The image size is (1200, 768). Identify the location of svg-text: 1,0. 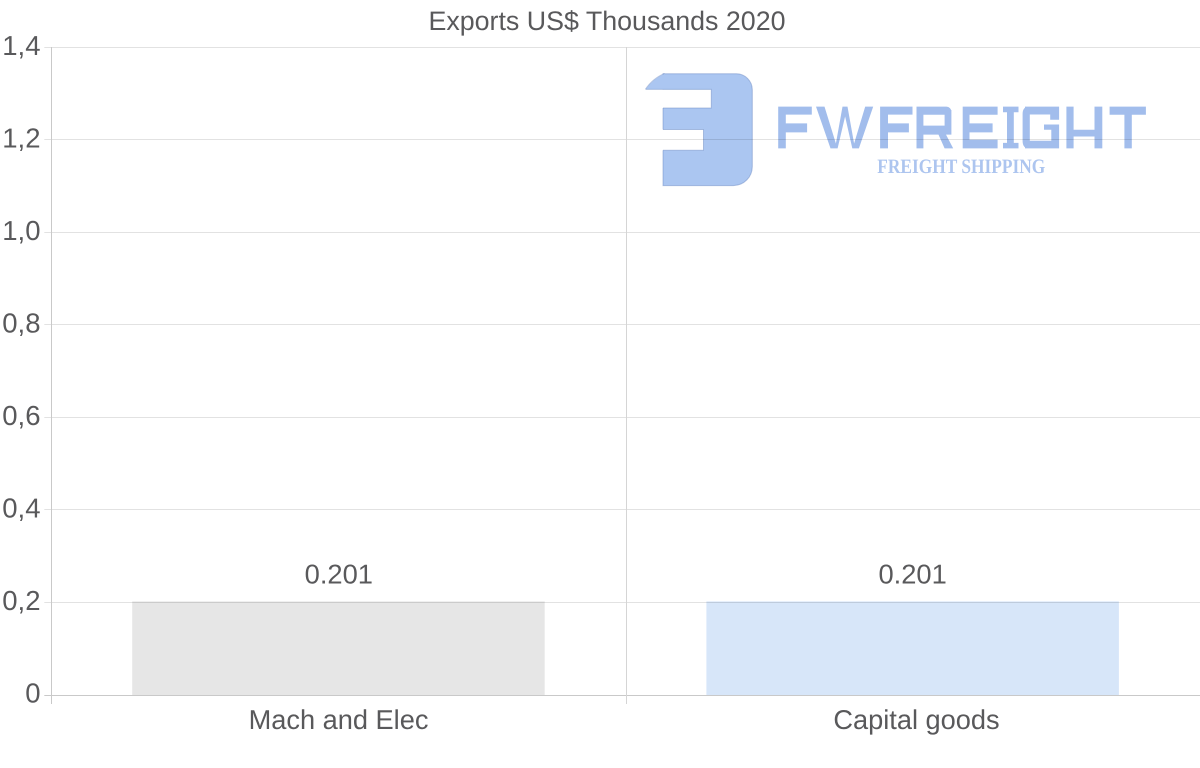
(21, 230).